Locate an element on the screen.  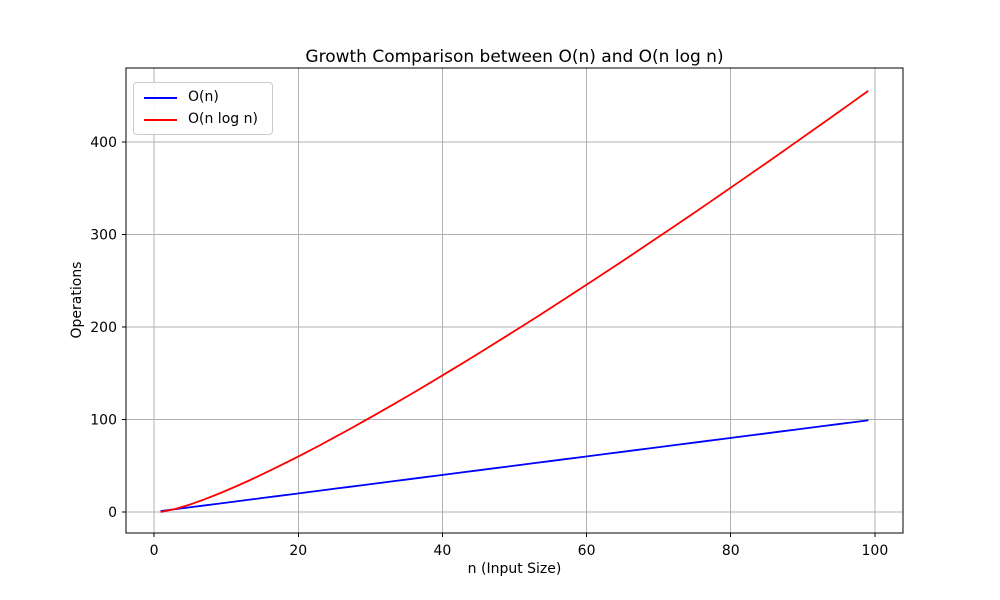
legend-entry-o-n: O(n) is located at coordinates (201, 97).